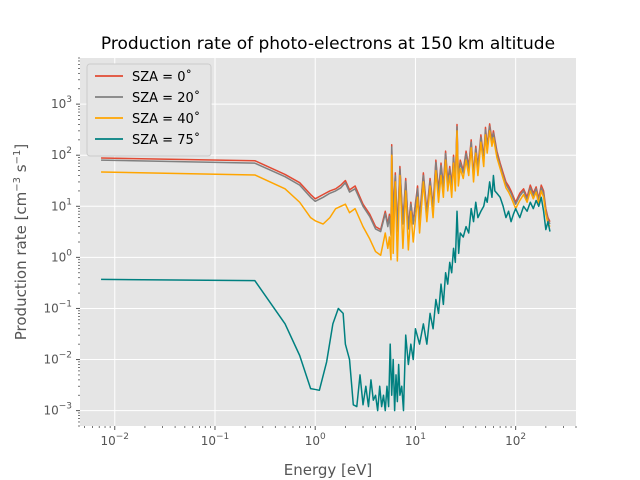 This screenshot has height=480, width=640. What do you see at coordinates (61, 205) in the screenshot?
I see `y-tick-label: 10¹` at bounding box center [61, 205].